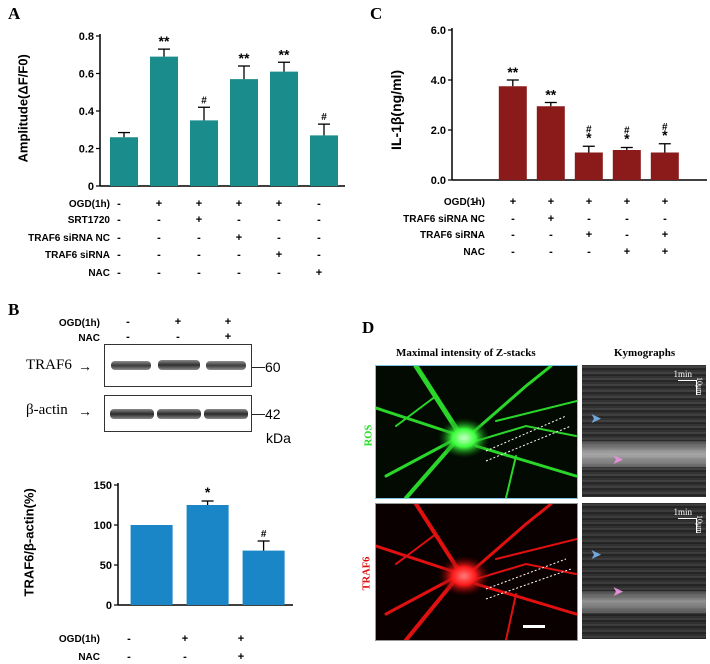 The width and height of the screenshot is (710, 664). Describe the element at coordinates (687, 387) in the screenshot. I see `scale-bar-icon` at that location.